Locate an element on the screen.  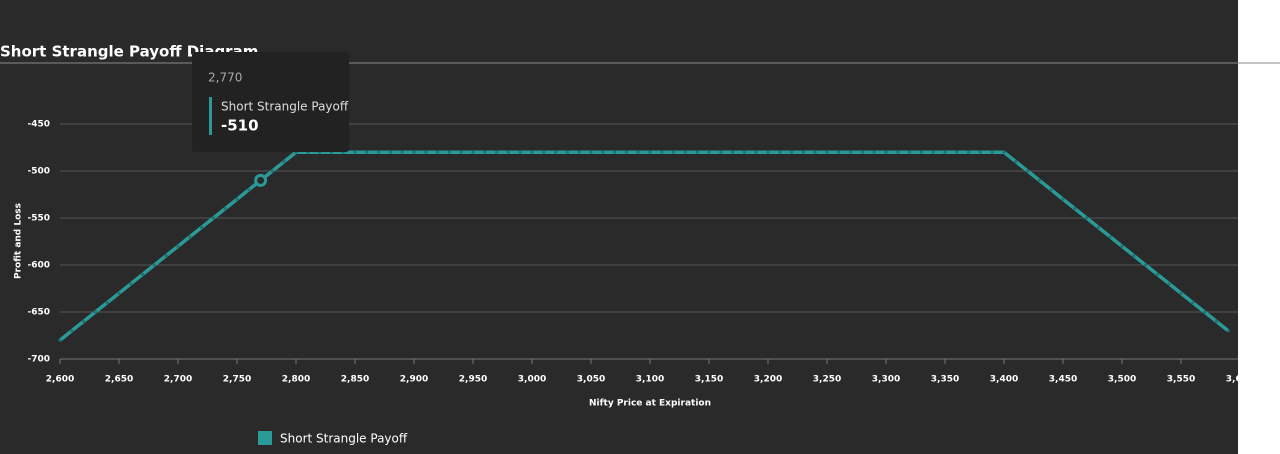
x-tick-label: 2,750 is located at coordinates (237, 380).